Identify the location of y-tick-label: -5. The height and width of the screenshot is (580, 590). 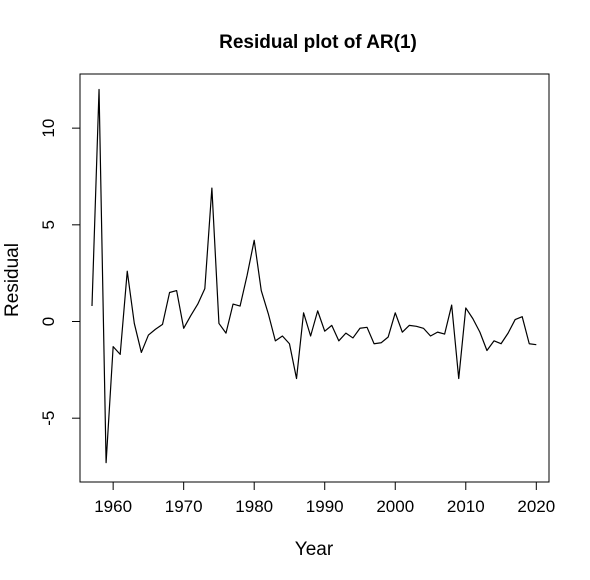
(48, 418).